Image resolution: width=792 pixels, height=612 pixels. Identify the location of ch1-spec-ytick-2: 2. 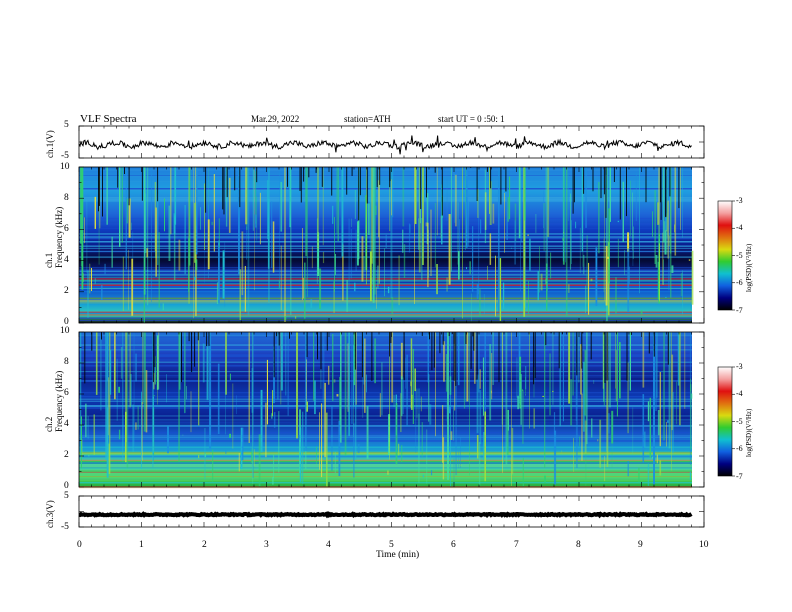
(66, 291).